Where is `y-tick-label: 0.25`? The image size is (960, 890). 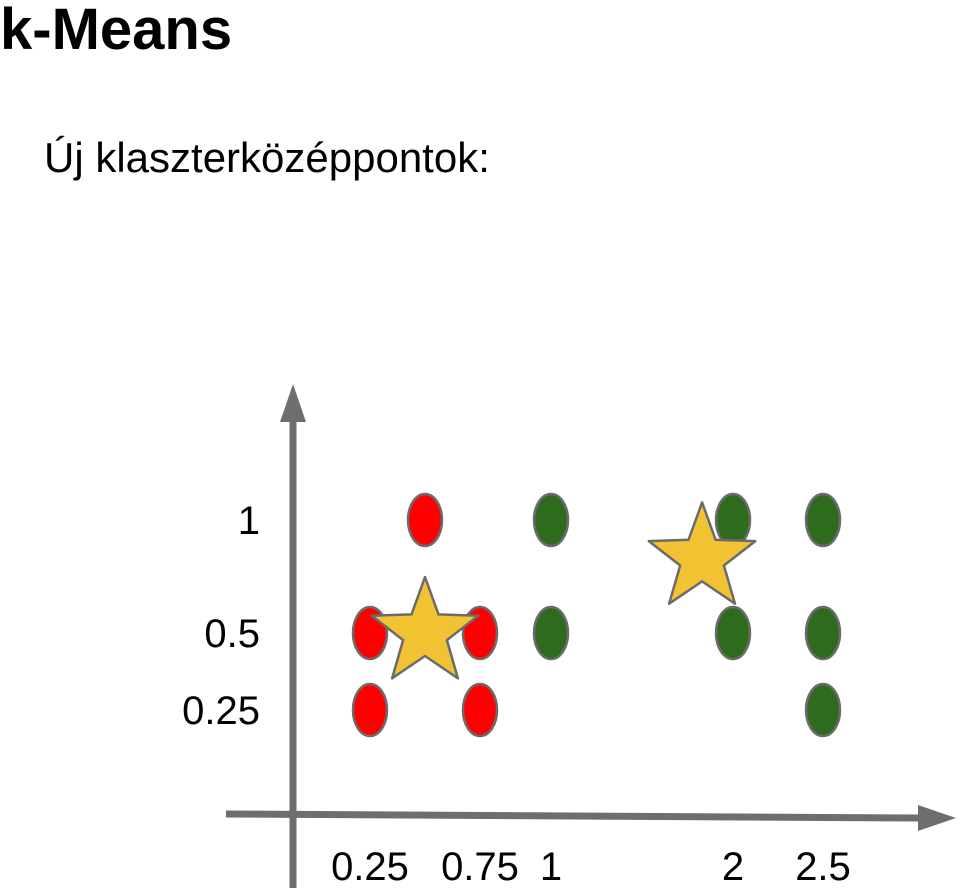 y-tick-label: 0.25 is located at coordinates (221, 711).